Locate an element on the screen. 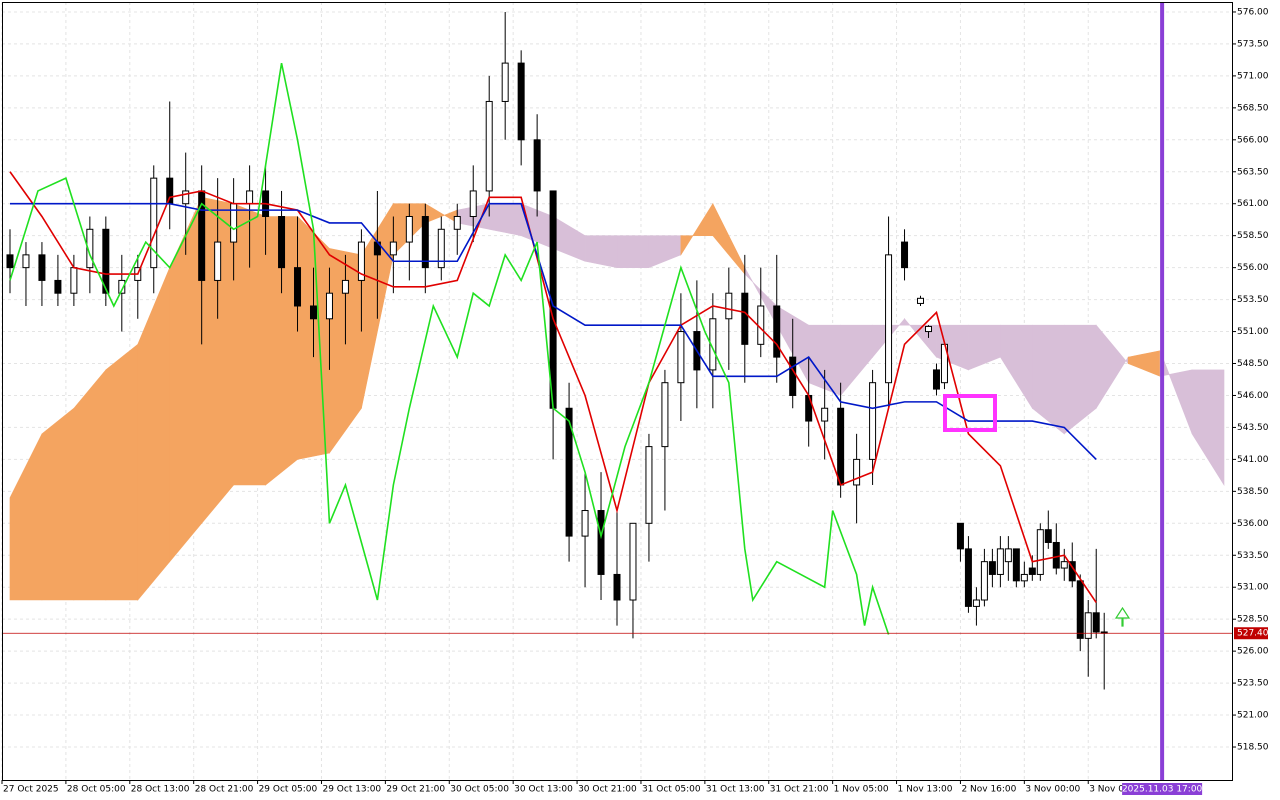  y-tick-label: 538.50 is located at coordinates (1253, 492).